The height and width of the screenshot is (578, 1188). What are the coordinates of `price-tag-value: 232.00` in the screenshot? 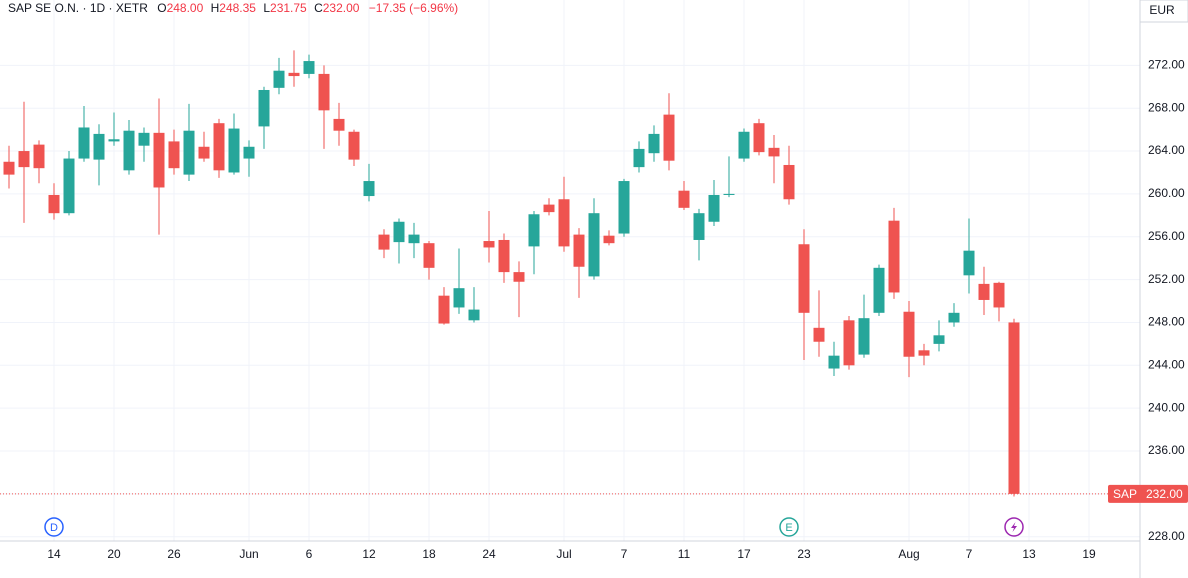 It's located at (1164, 494).